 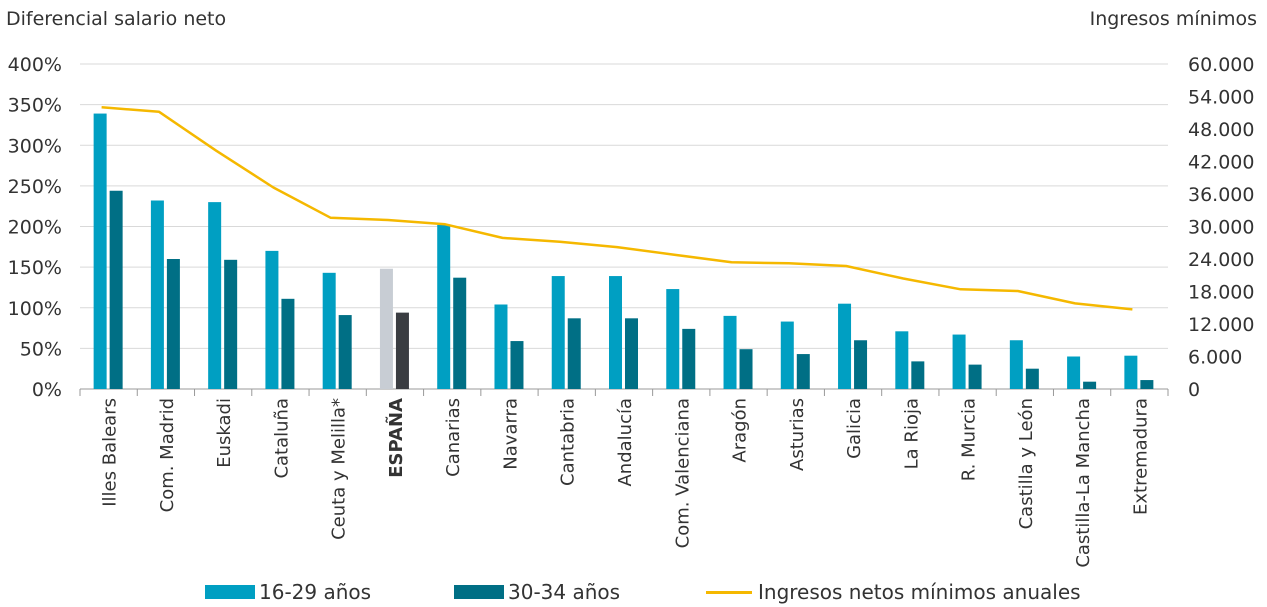 What do you see at coordinates (625, 442) in the screenshot?
I see `category-label: Andalucía` at bounding box center [625, 442].